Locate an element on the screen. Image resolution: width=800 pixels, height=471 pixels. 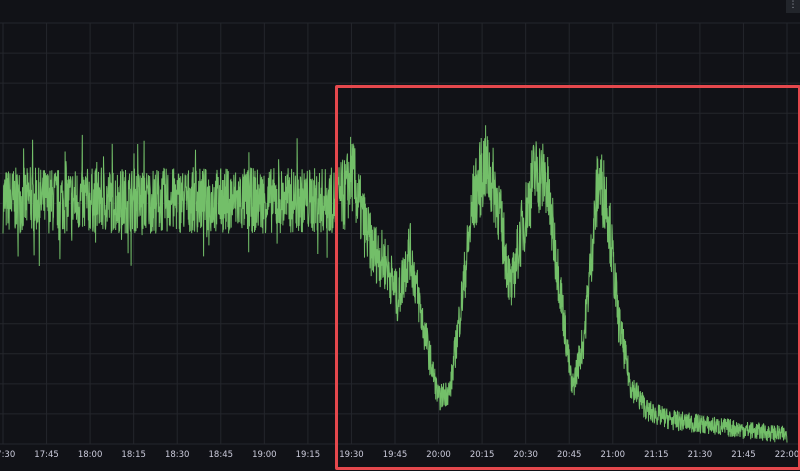
x-tick-label: 19:30 is located at coordinates (351, 455).